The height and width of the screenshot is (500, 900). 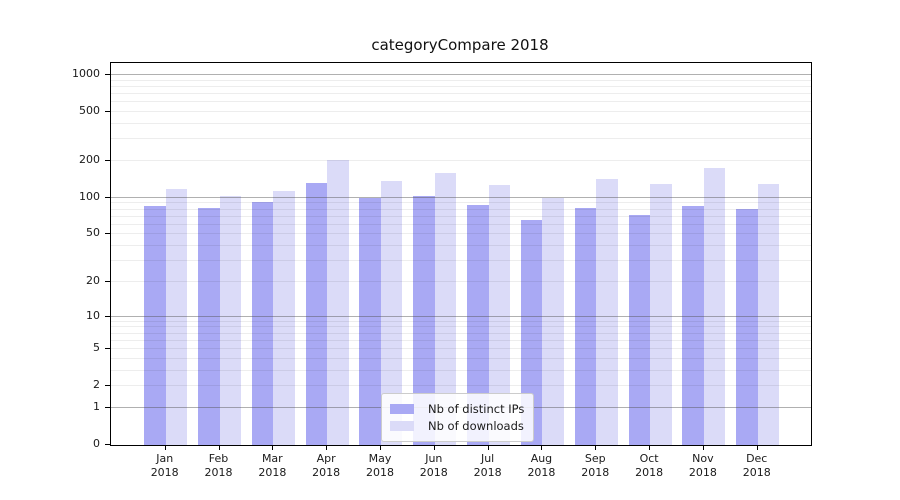 I want to click on x-tick-month: Dec, so click(x=757, y=458).